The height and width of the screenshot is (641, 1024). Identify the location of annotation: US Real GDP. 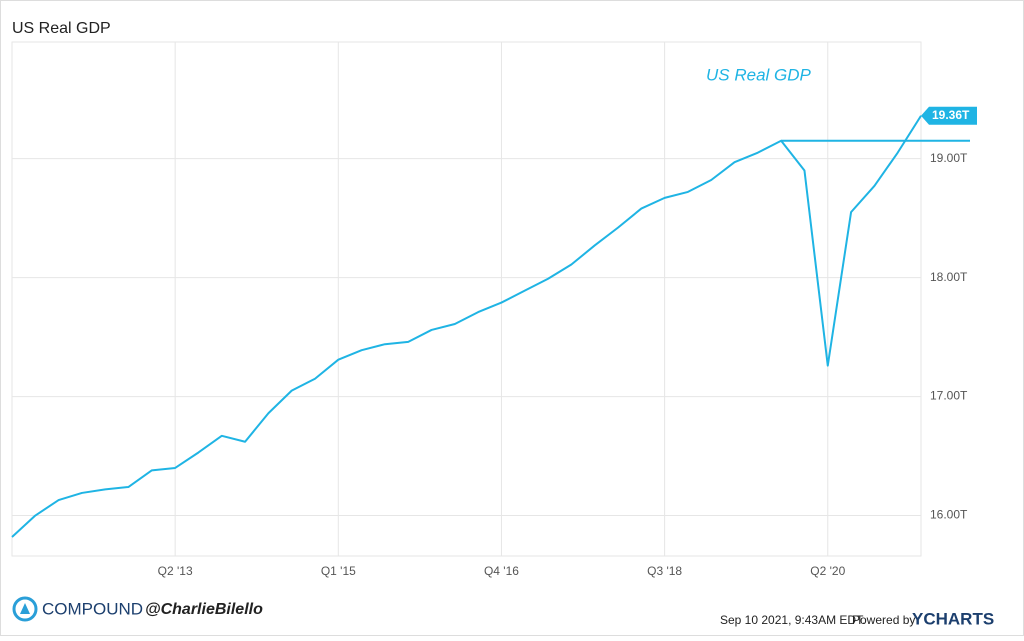
(759, 74).